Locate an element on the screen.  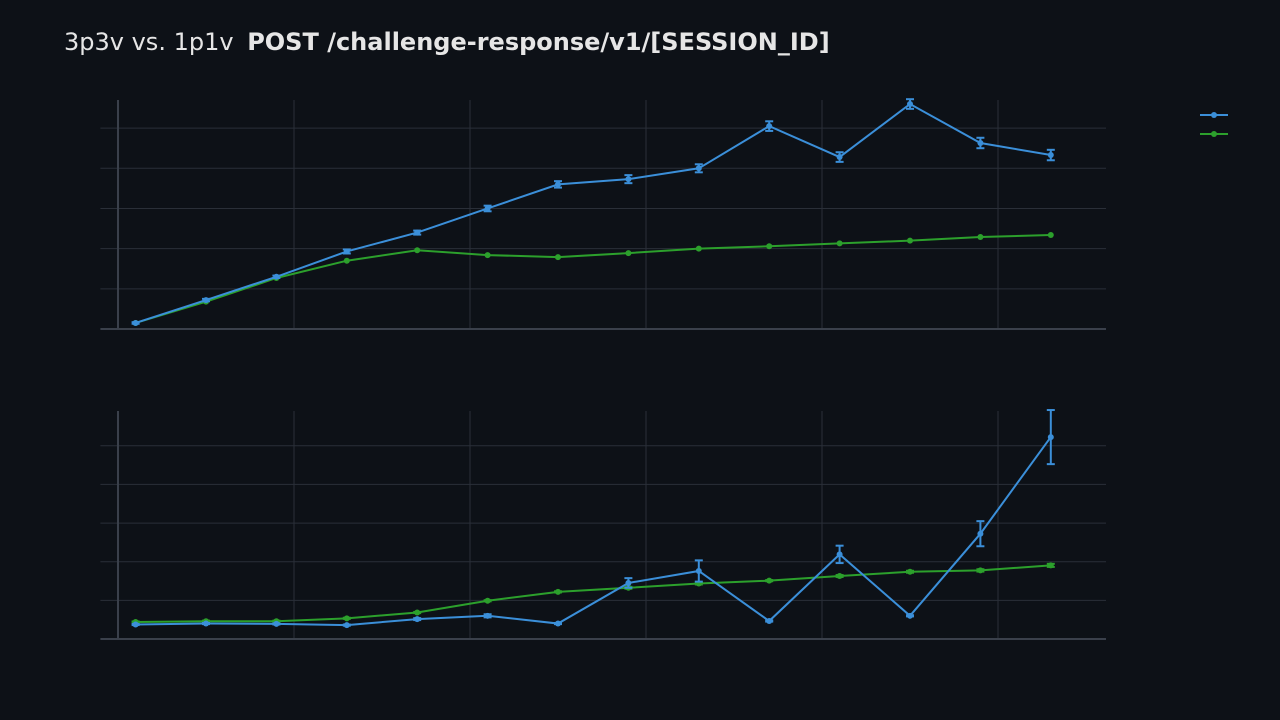
figure-title-plain: 3p3v vs. 1p1v is located at coordinates (149, 42).